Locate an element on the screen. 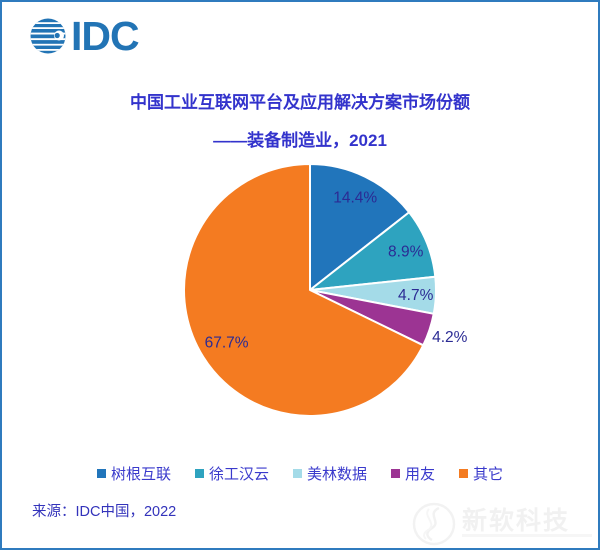  idc-logo-text: IDC is located at coordinates (105, 36).